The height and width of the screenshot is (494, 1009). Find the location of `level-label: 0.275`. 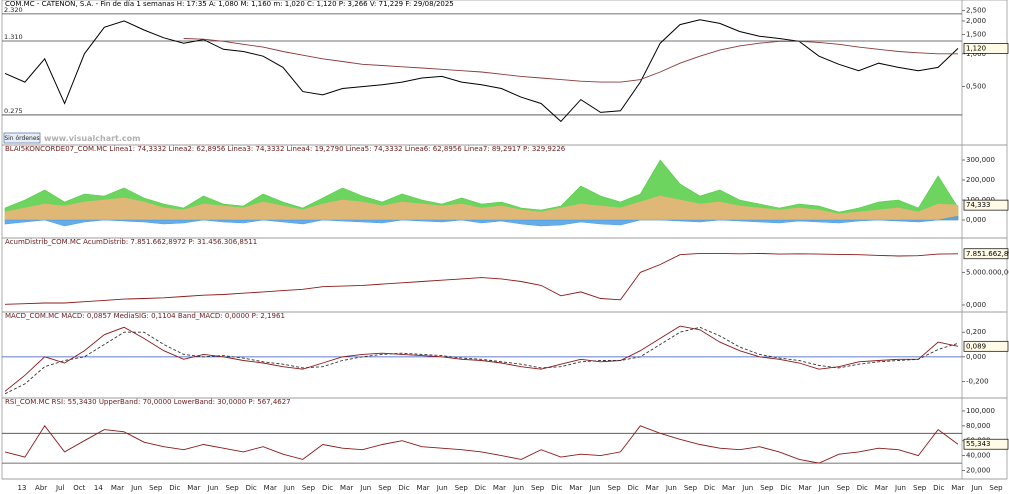

level-label: 0.275 is located at coordinates (13, 111).